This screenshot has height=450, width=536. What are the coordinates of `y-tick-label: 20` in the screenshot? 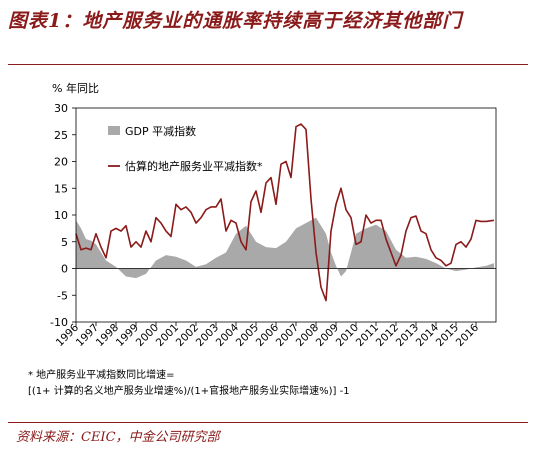 It's located at (61, 162).